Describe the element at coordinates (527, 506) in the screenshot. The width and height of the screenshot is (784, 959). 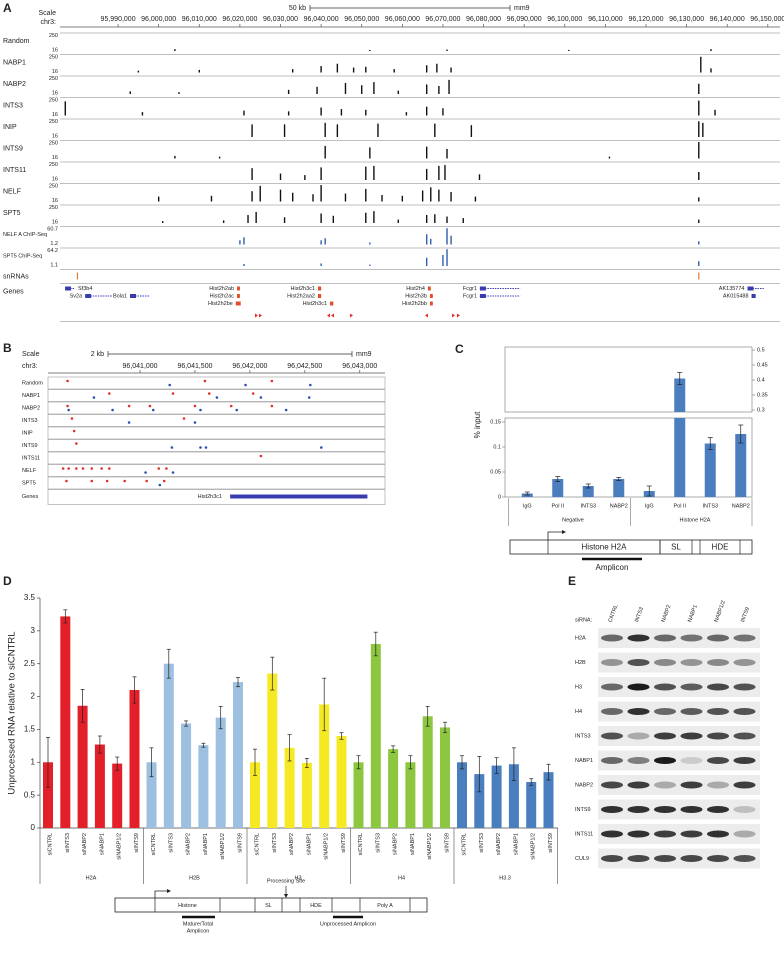
I see `x-tick-label: IgG` at that location.